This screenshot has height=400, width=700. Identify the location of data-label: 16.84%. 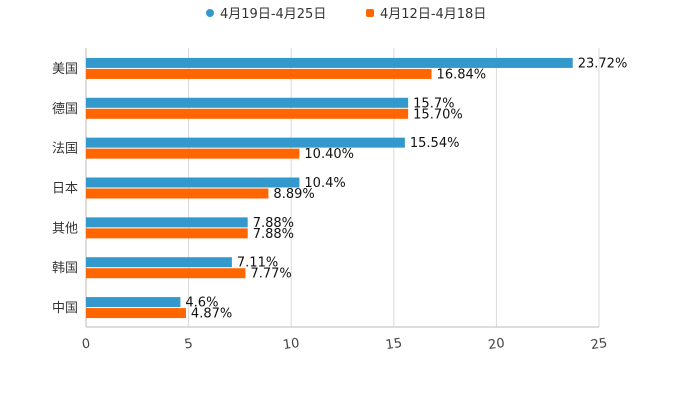
(462, 74).